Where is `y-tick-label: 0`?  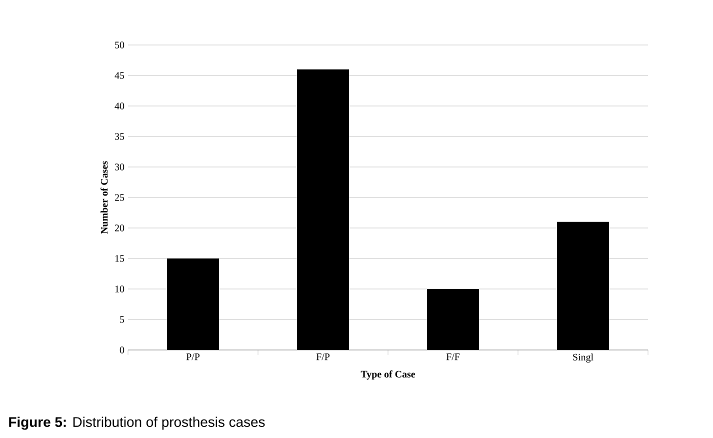
y-tick-label: 0 is located at coordinates (122, 350).